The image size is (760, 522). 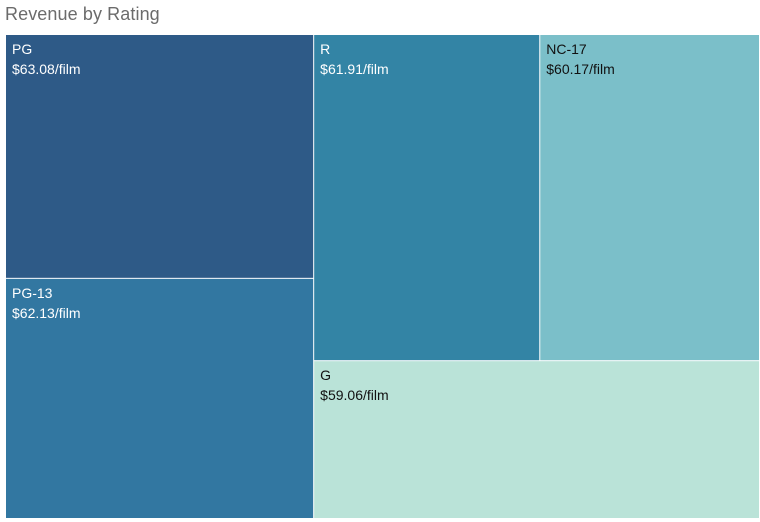 I want to click on tile-value-nc-17: $60.17/film, so click(x=580, y=69).